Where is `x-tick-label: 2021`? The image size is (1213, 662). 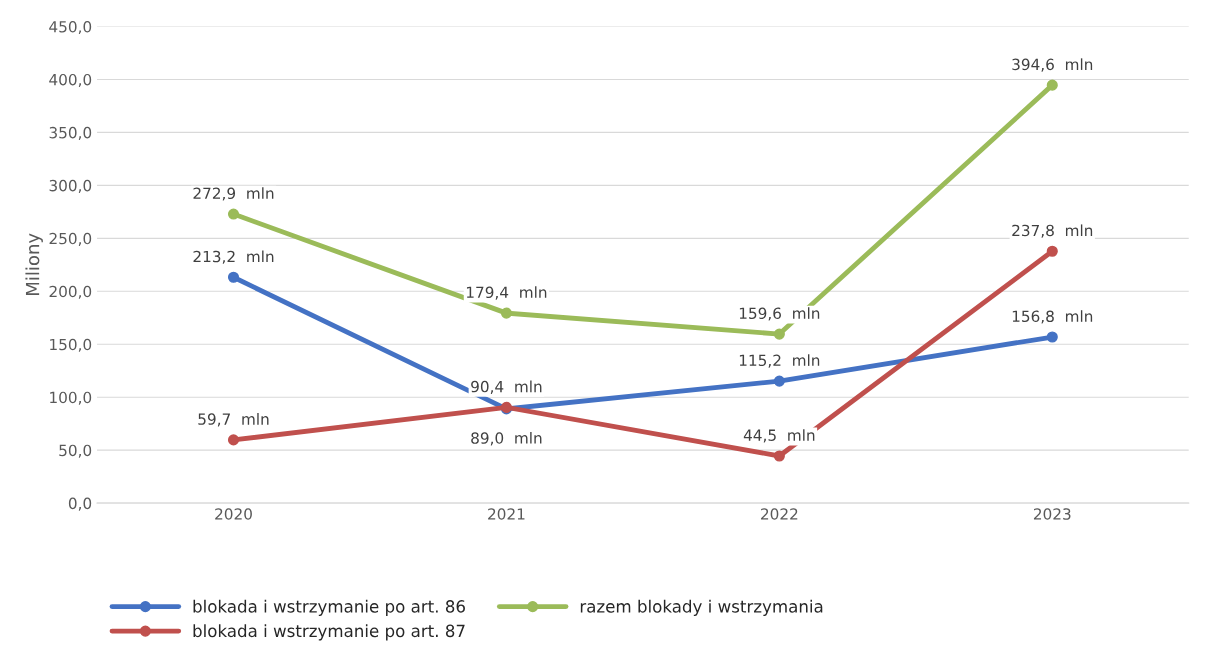 x-tick-label: 2021 is located at coordinates (506, 514).